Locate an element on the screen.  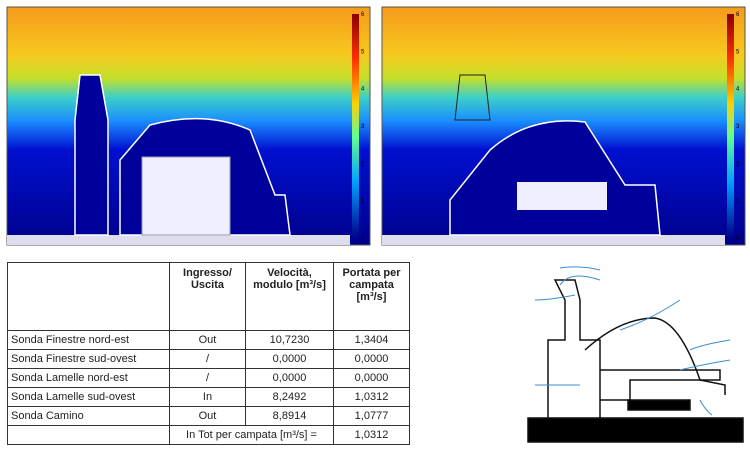
table-cell: In Tot per campata [m³/s] = is located at coordinates (251, 435).